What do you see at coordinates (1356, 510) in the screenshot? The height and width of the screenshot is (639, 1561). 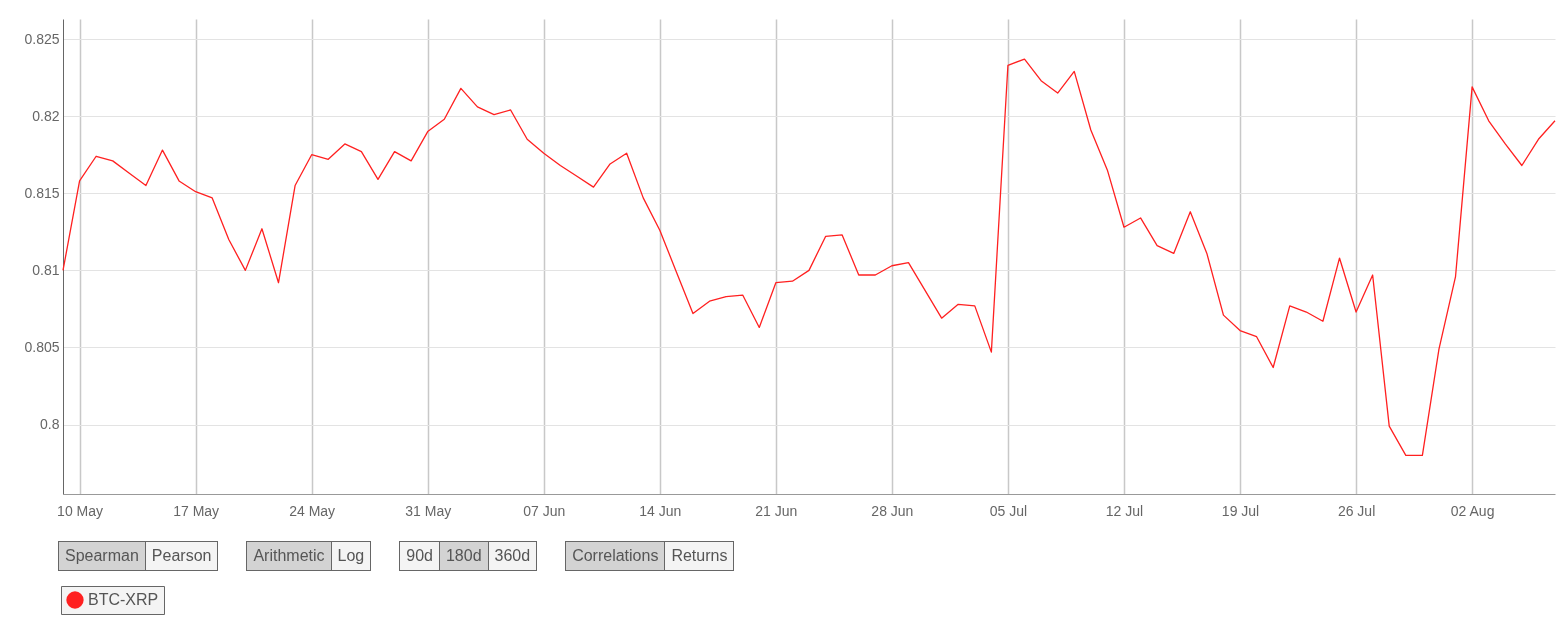 I see `x-tick-label: 26 Jul` at bounding box center [1356, 510].